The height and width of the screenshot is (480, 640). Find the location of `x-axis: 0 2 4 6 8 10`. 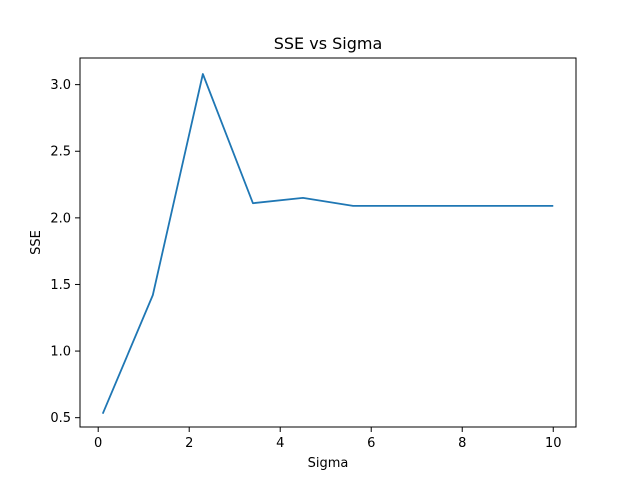

x-axis: 0 2 4 6 8 10 is located at coordinates (328, 439).